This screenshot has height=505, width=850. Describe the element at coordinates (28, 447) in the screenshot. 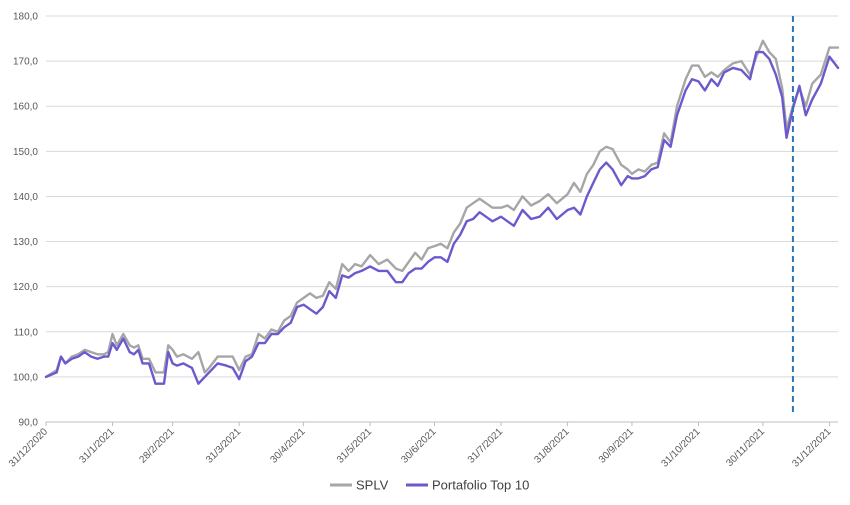

I see `x-tick-label: 31/12/2020` at that location.